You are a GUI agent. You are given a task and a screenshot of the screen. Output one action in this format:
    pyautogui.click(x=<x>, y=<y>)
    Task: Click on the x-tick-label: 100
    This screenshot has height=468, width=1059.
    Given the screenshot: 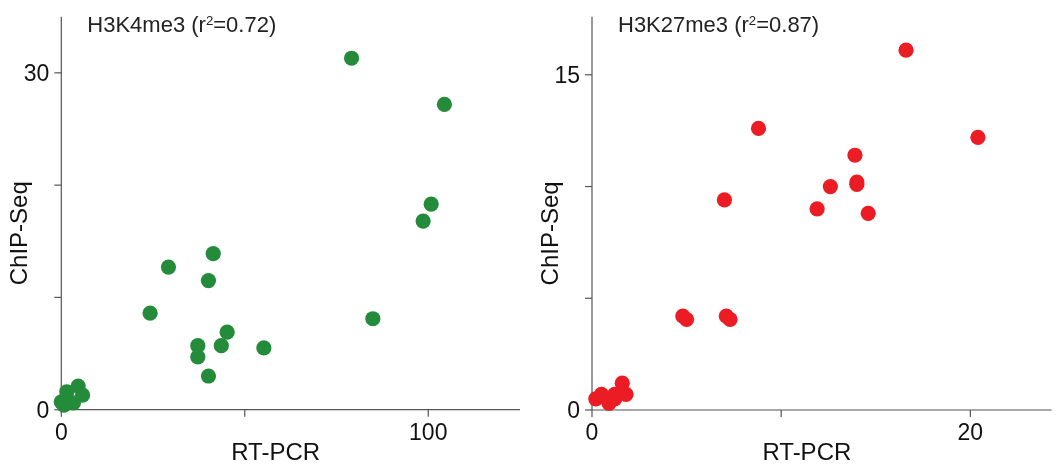 What is the action you would take?
    pyautogui.click(x=428, y=431)
    